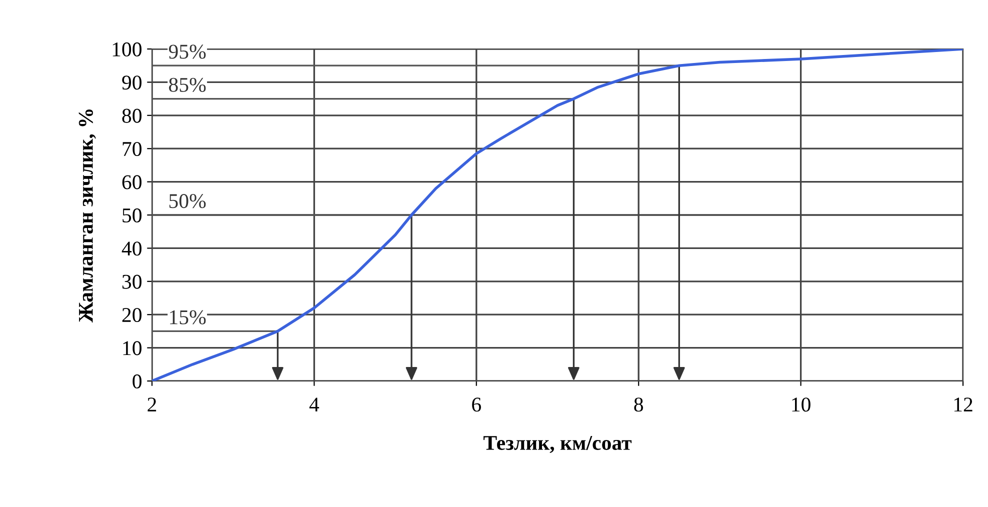  I want to click on ref-line-label: 95%, so click(187, 51).